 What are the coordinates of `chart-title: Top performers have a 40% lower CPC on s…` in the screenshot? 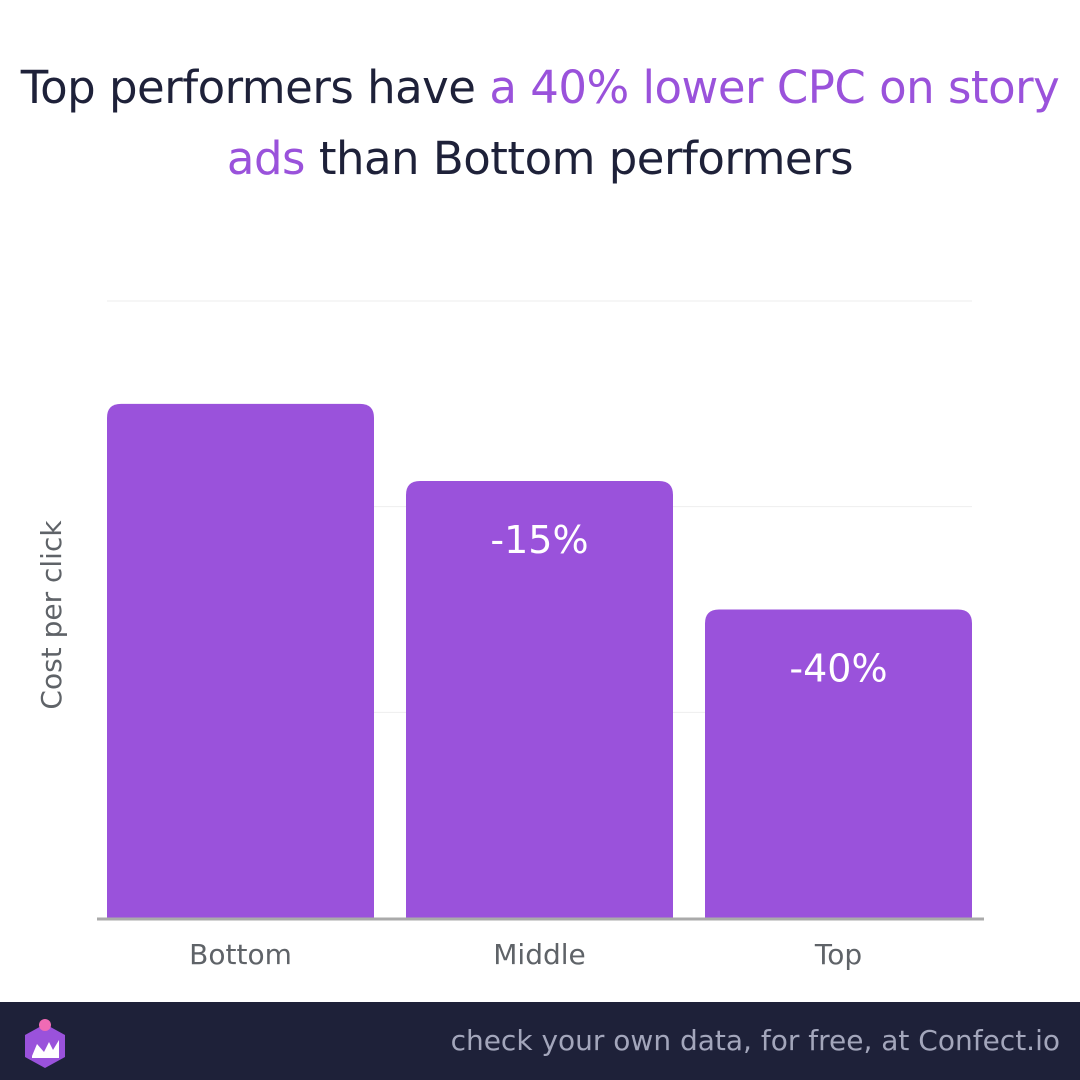 It's located at (540, 123).